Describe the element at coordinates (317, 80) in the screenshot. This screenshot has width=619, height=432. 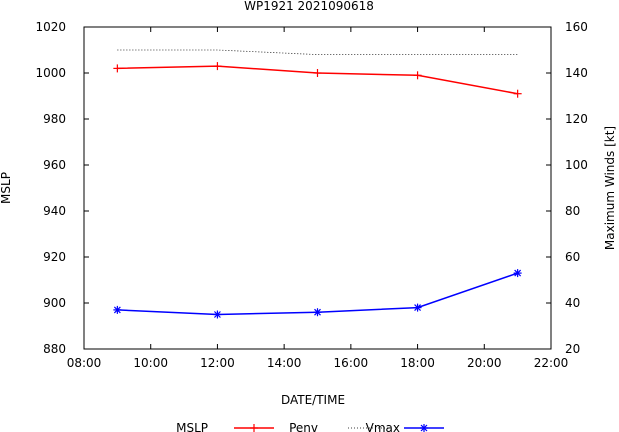
I see `series-mslp` at that location.